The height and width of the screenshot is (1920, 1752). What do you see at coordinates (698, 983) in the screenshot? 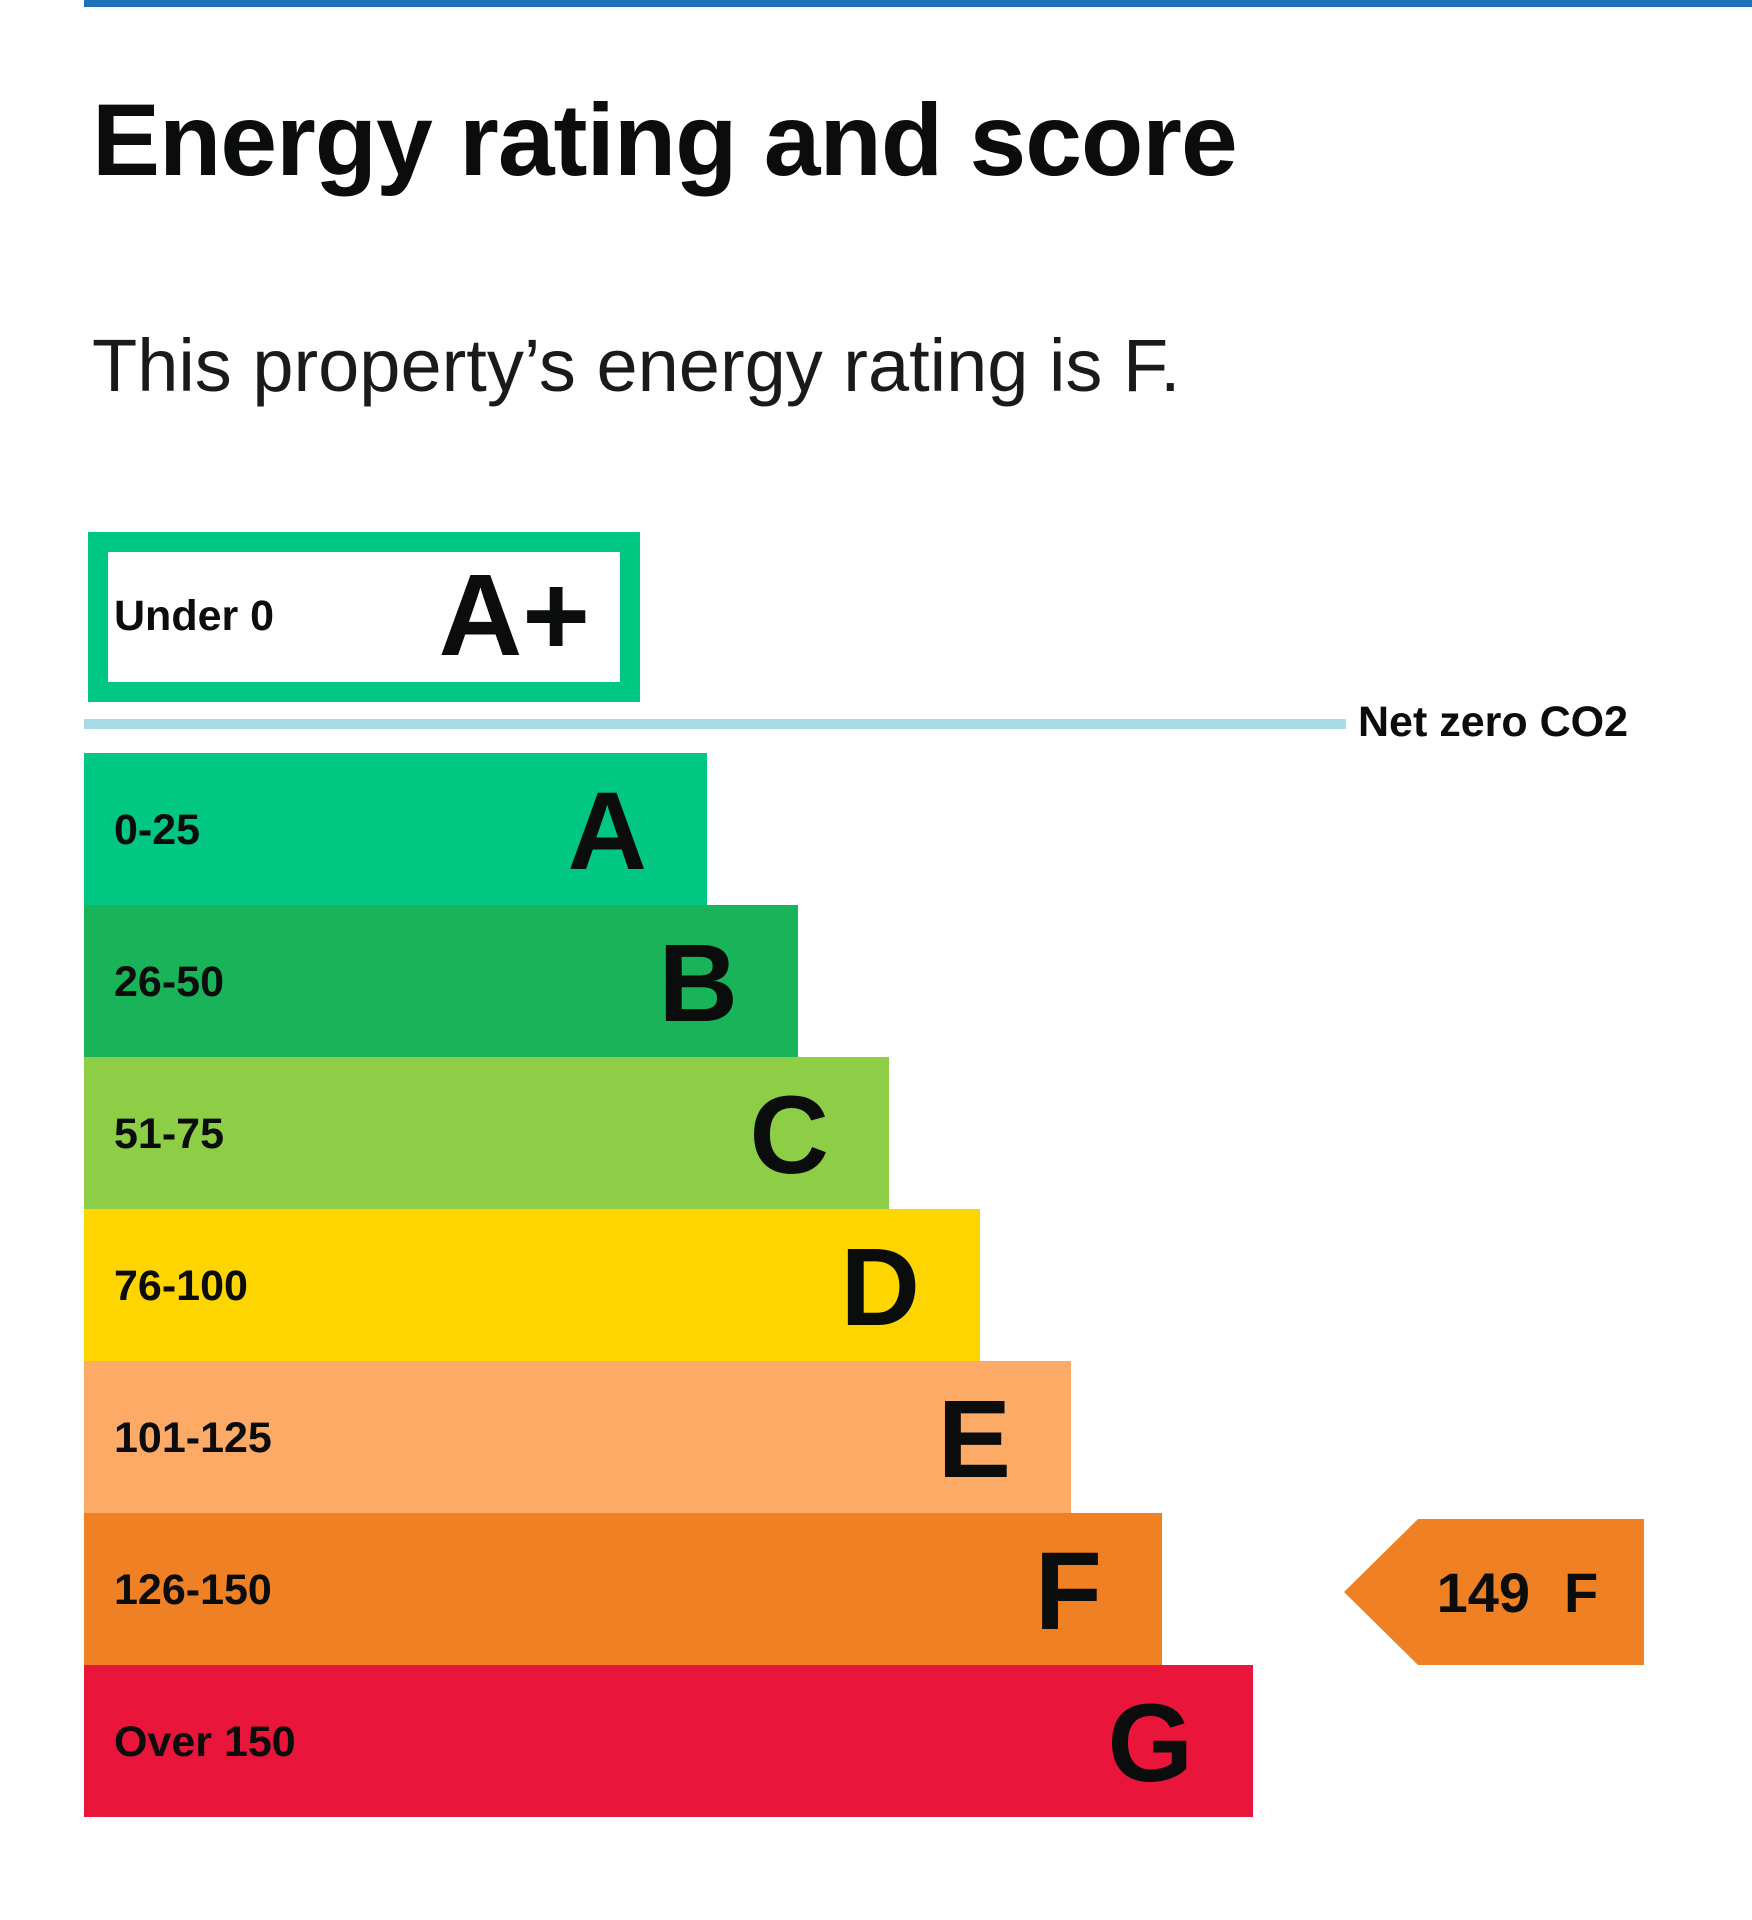
I see `rating-band-letter: B` at bounding box center [698, 983].